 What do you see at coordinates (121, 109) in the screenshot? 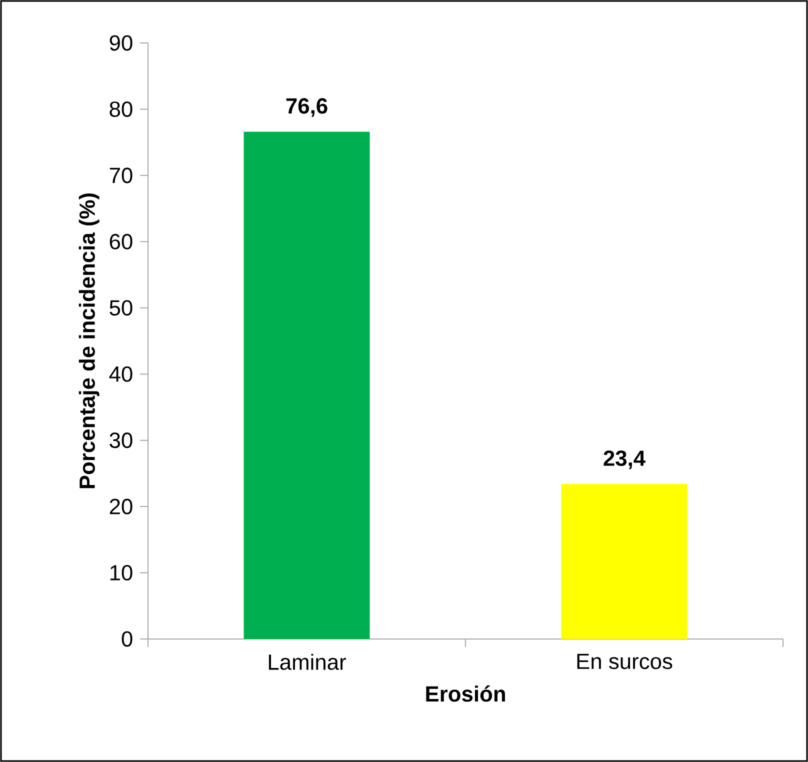
I see `y-tick-label: 80` at bounding box center [121, 109].